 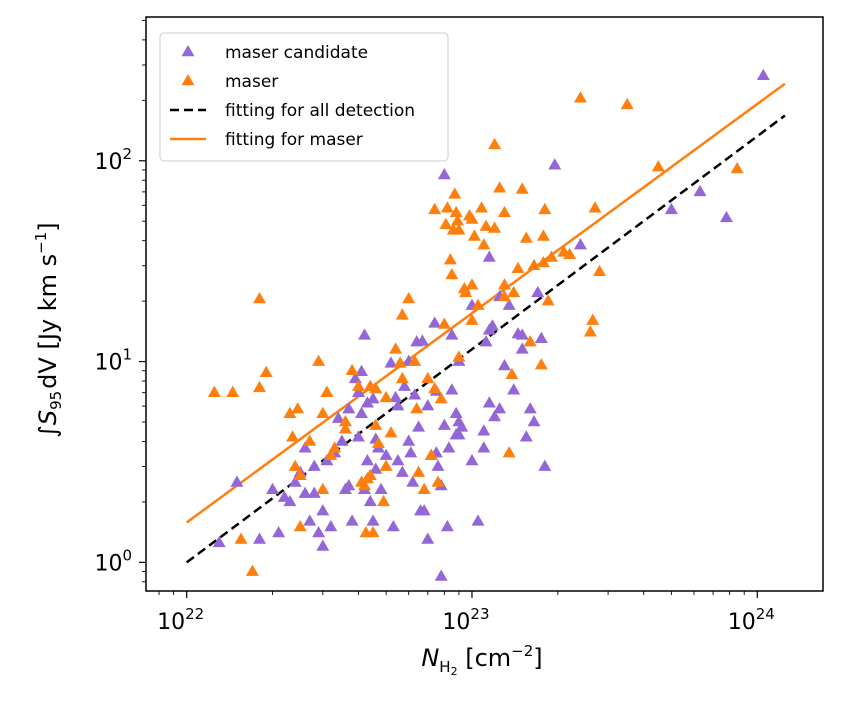 I want to click on legend-label-maser: maser, so click(x=251, y=82).